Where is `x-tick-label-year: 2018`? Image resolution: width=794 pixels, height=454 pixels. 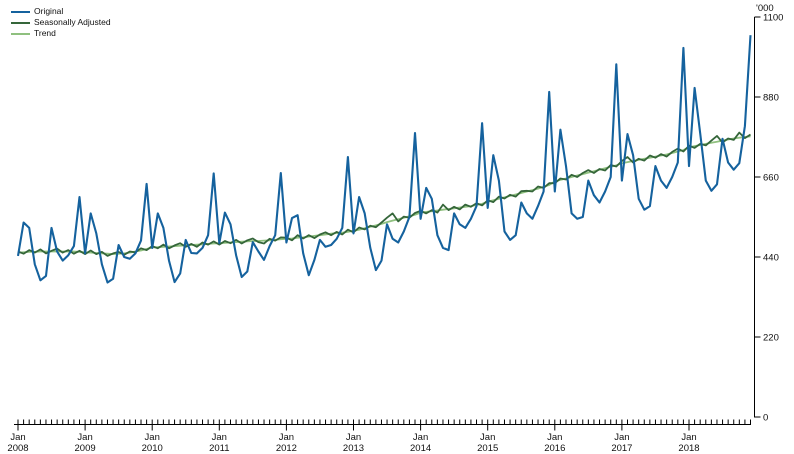 x-tick-label-year: 2018 is located at coordinates (688, 448).